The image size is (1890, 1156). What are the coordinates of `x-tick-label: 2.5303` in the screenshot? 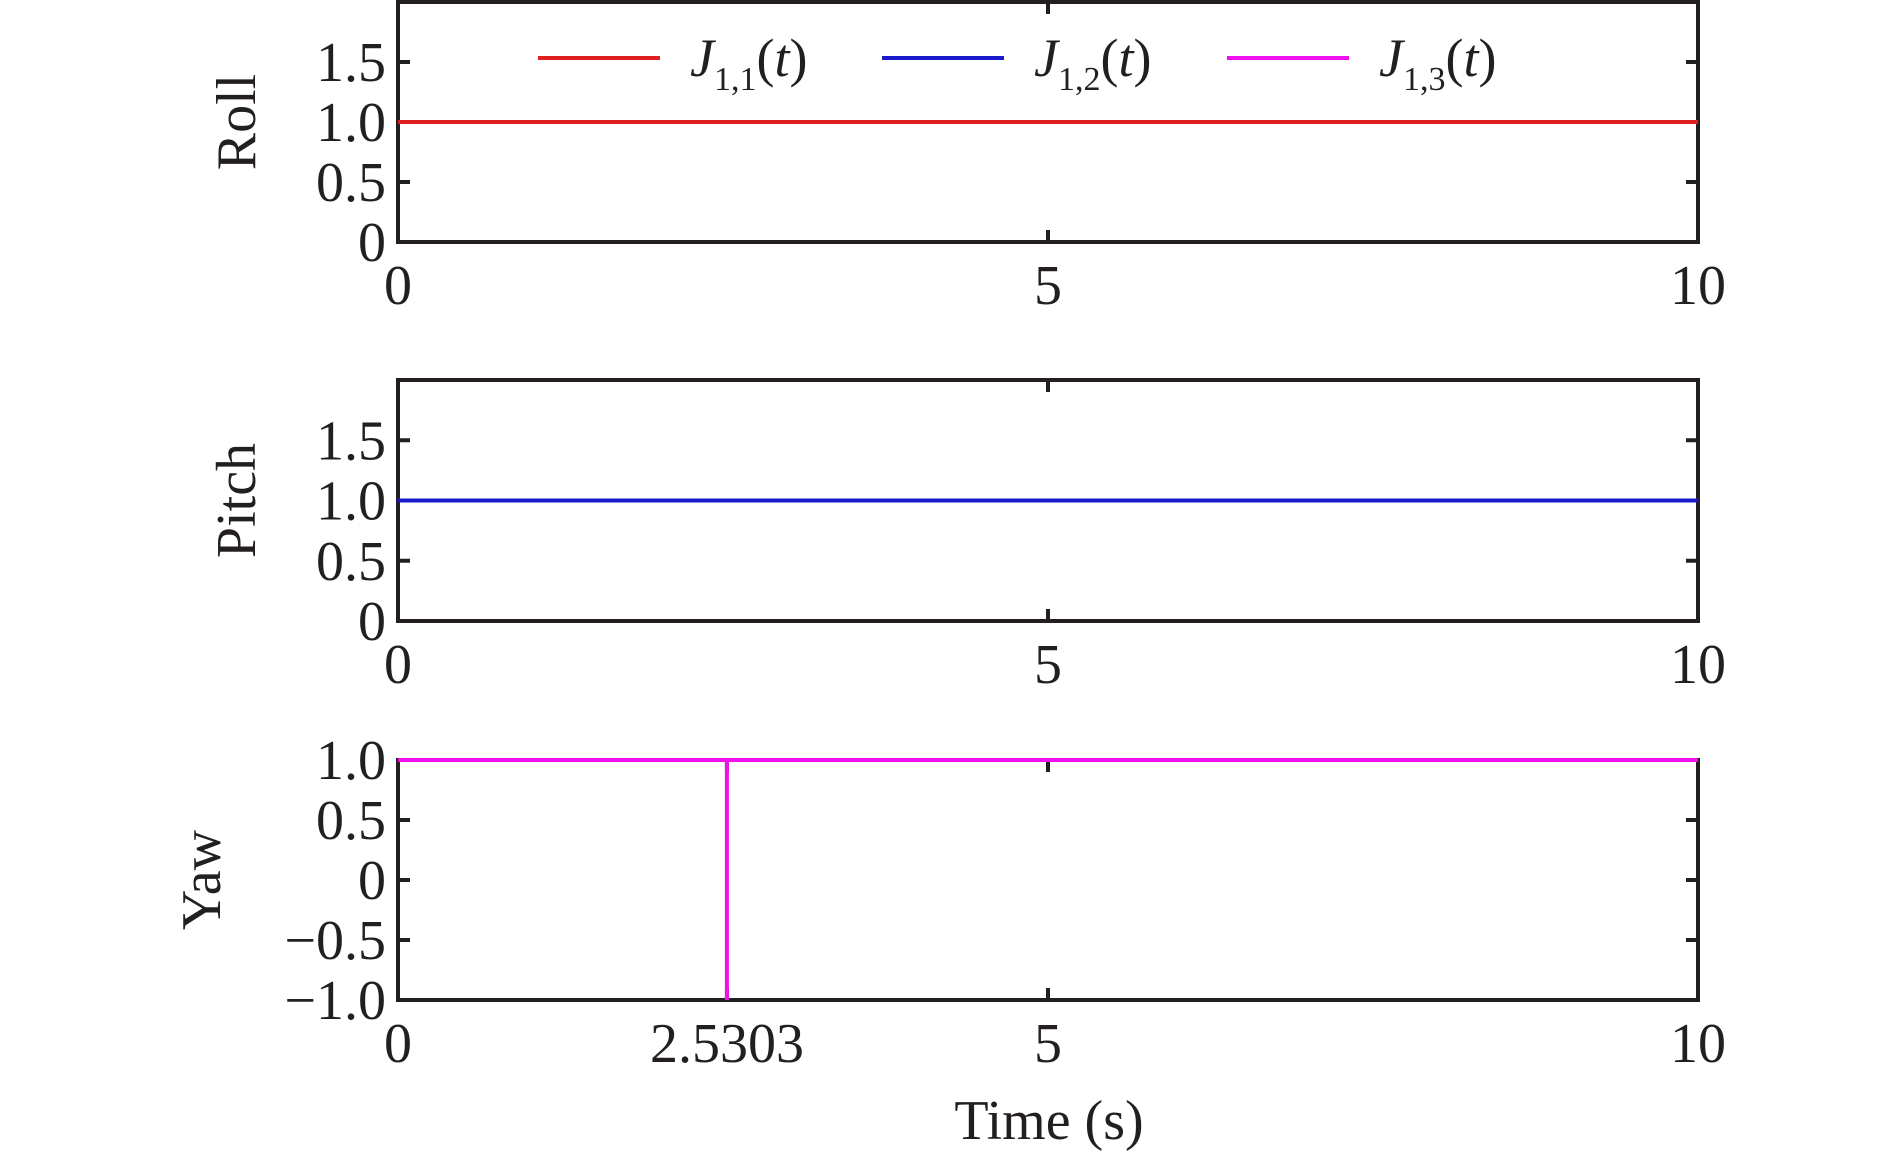 It's located at (727, 1044).